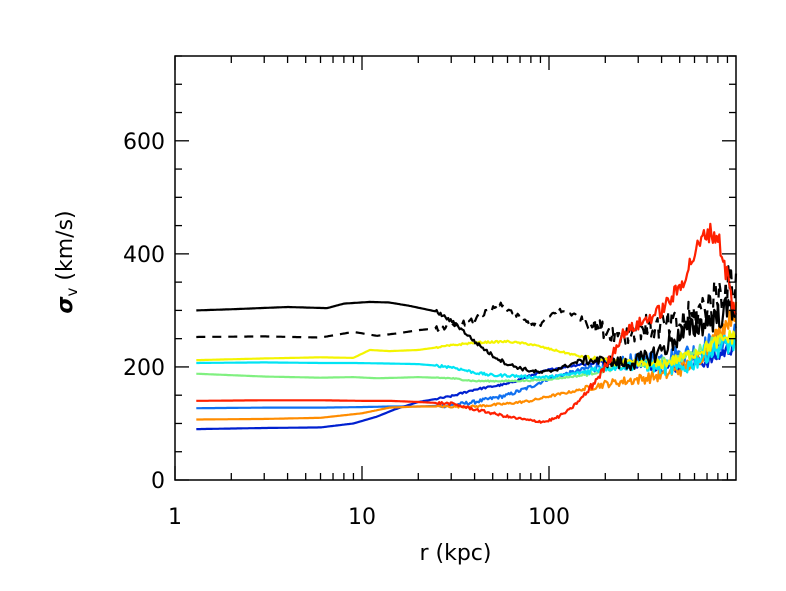  What do you see at coordinates (65, 248) in the screenshot?
I see `y-axis-unit: (km/s)` at bounding box center [65, 248].